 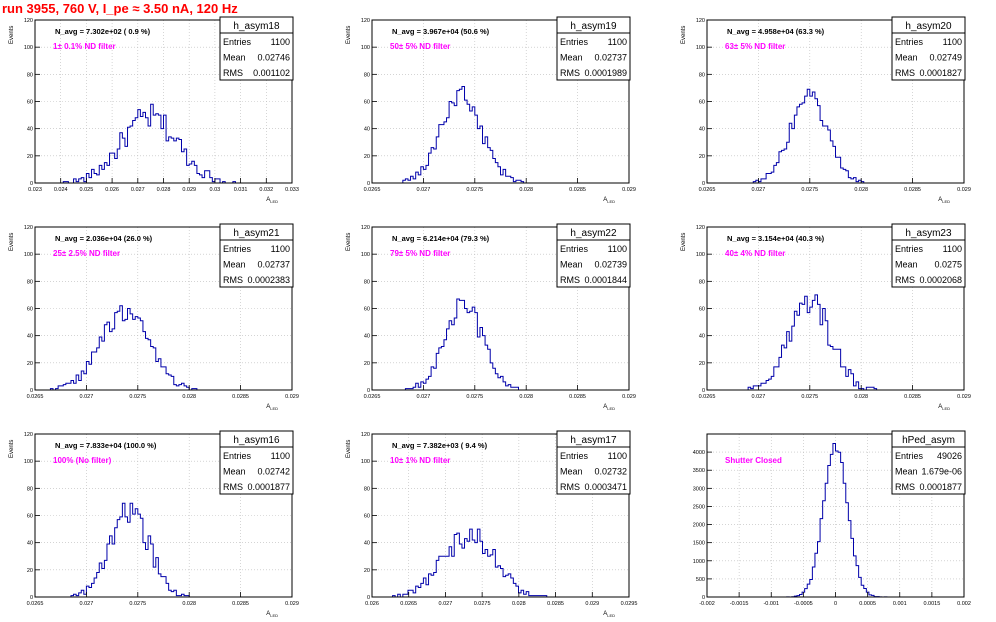 I want to click on stats-value: 0.0002383, so click(x=268, y=280).